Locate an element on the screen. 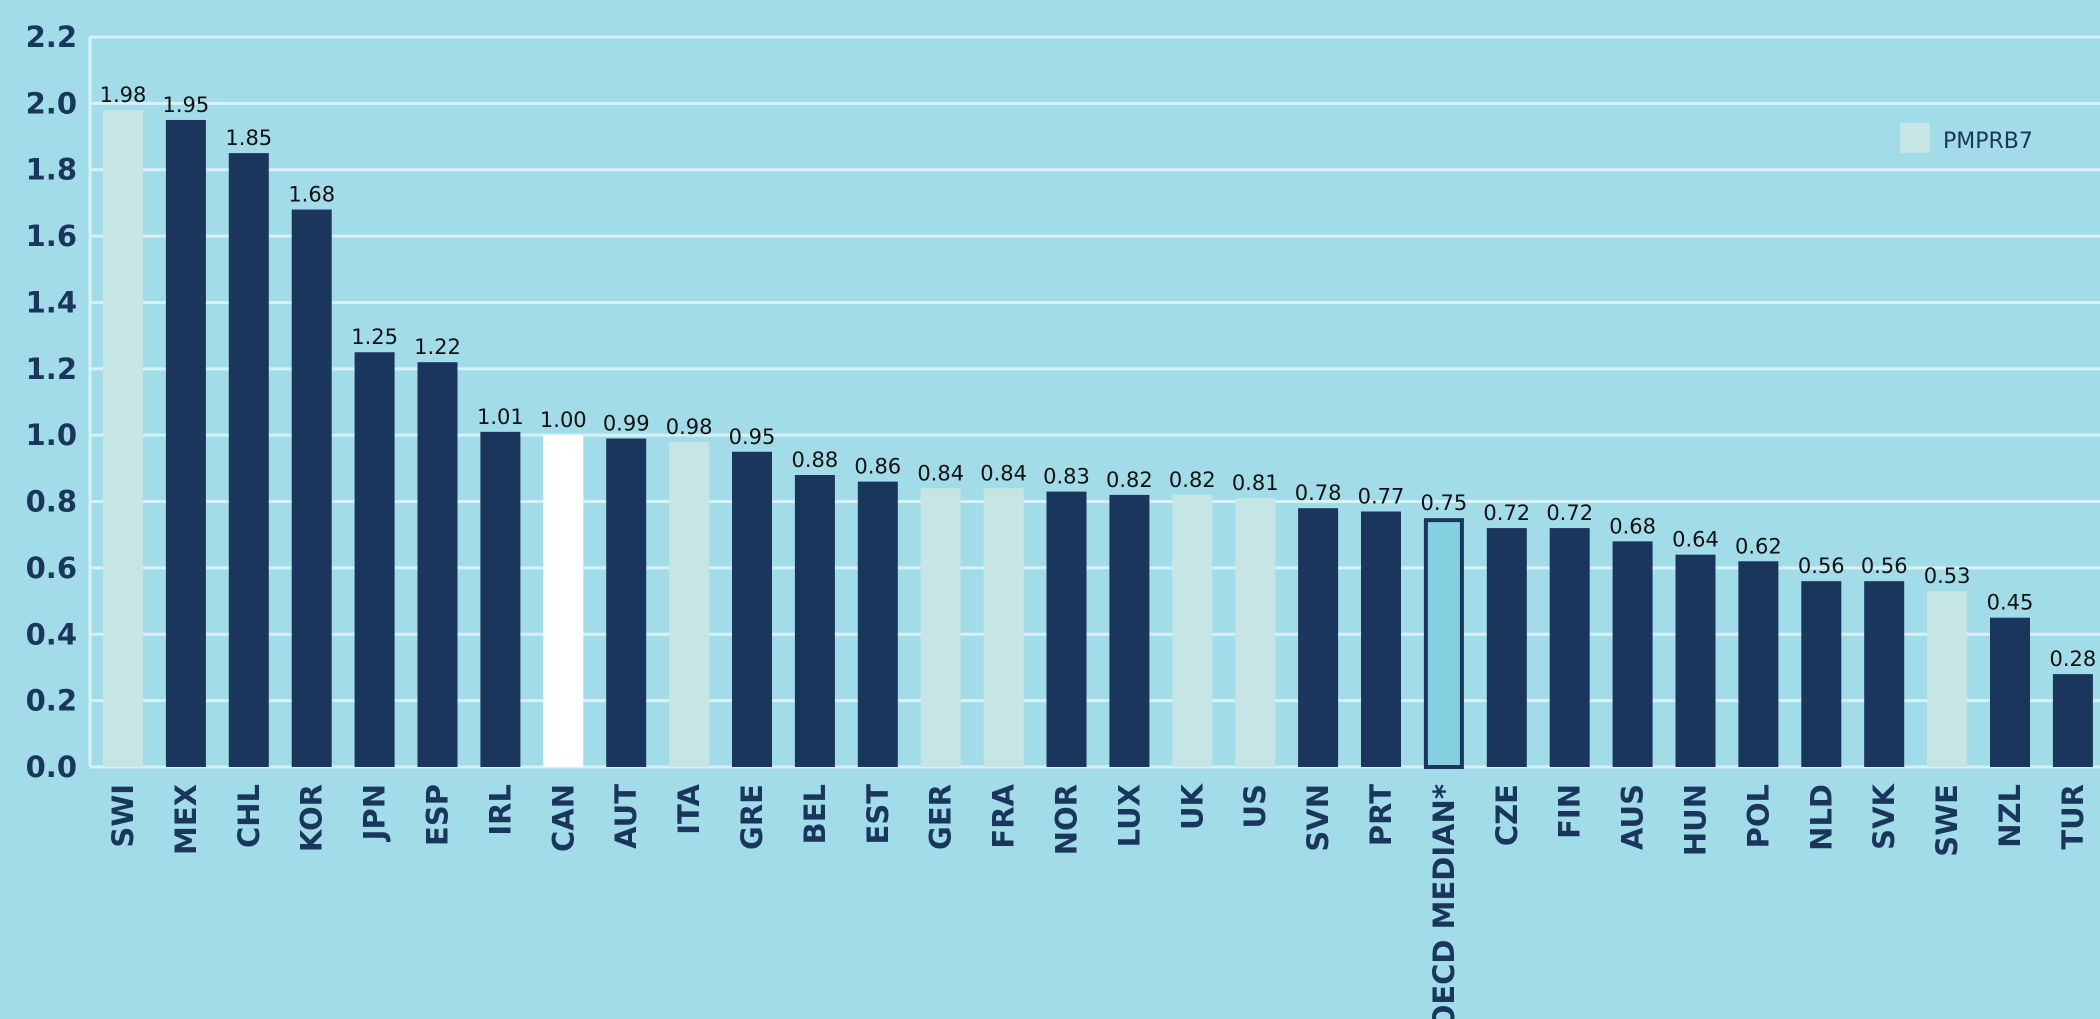  x-tick-label: HUN is located at coordinates (1696, 820).